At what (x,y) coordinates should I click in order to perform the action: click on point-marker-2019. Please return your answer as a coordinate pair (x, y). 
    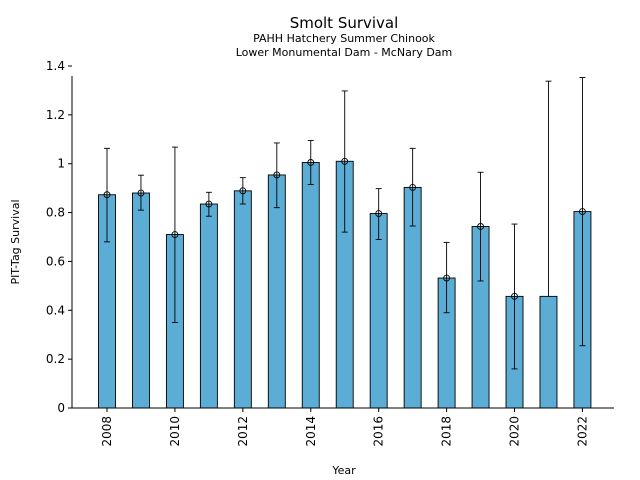
    Looking at the image, I should click on (481, 226).